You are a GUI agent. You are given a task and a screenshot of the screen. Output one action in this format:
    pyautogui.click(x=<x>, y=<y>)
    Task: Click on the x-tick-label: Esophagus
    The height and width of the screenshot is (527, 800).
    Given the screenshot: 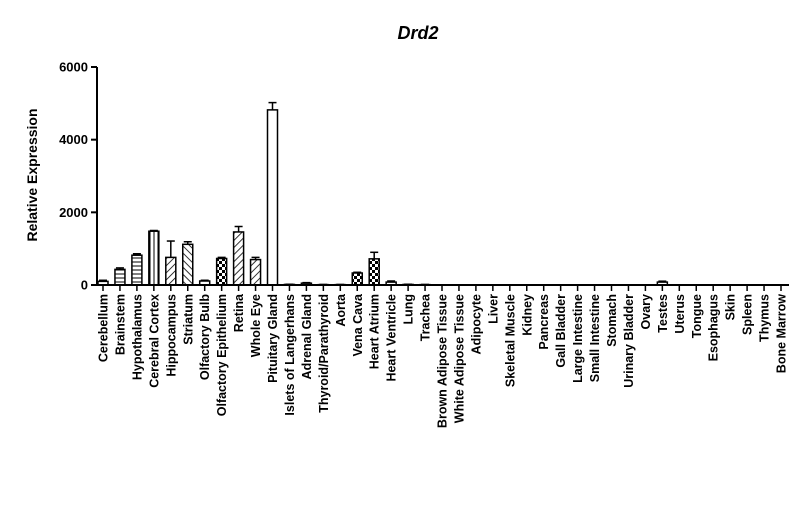 What is the action you would take?
    pyautogui.click(x=714, y=327)
    